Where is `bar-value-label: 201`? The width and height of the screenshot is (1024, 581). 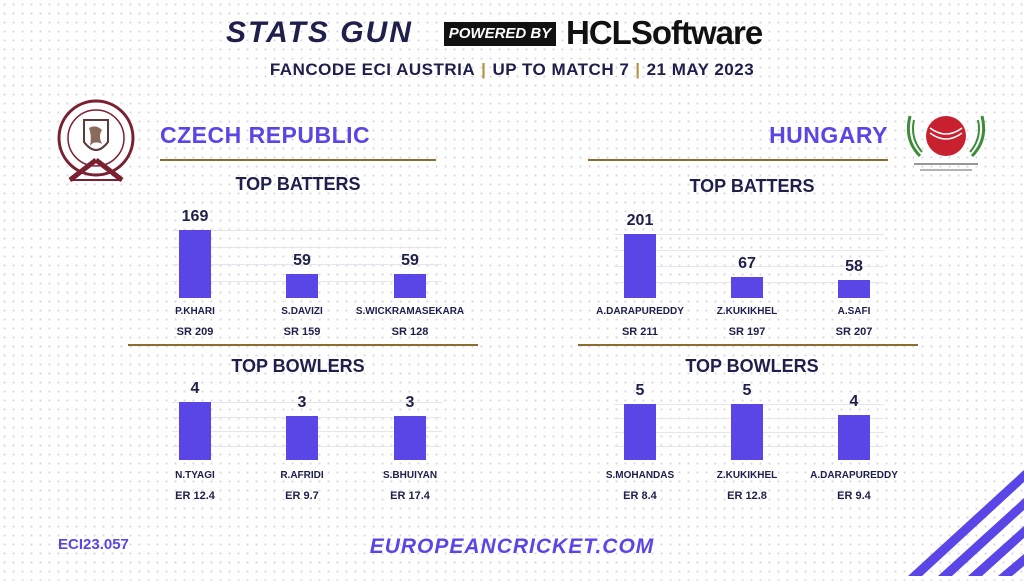 bar-value-label: 201 is located at coordinates (640, 220).